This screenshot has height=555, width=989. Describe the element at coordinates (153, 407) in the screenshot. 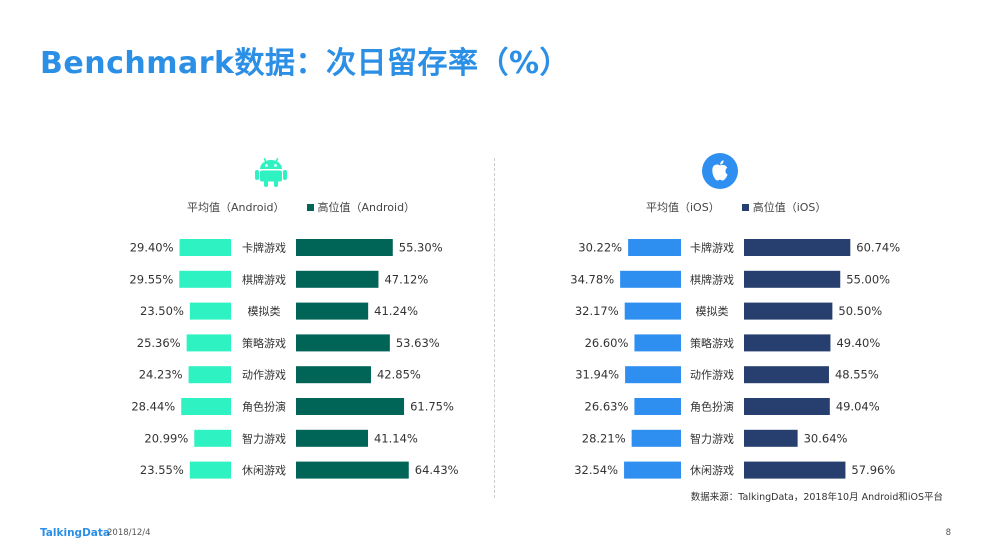

I see `value-label-android-avg: 28.44%` at that location.